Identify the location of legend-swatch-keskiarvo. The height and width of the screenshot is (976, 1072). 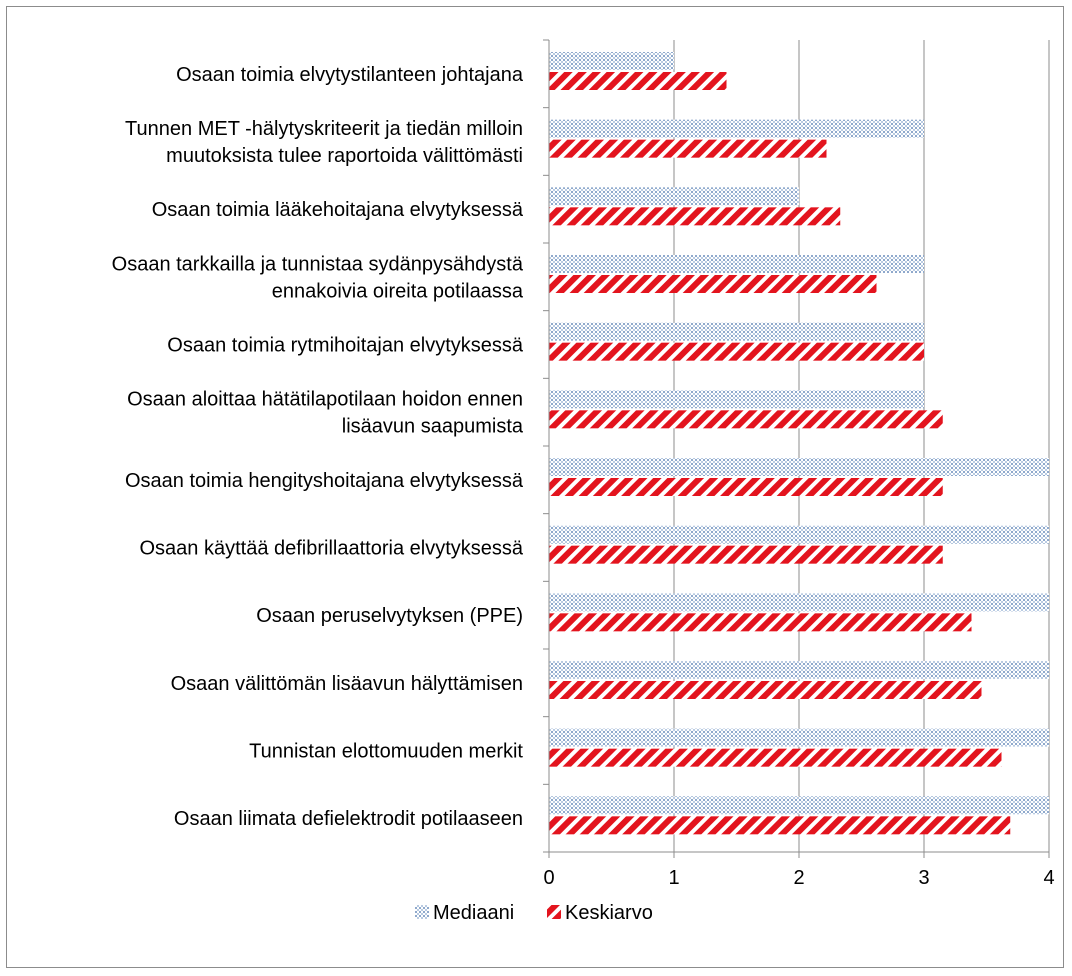
(554, 912).